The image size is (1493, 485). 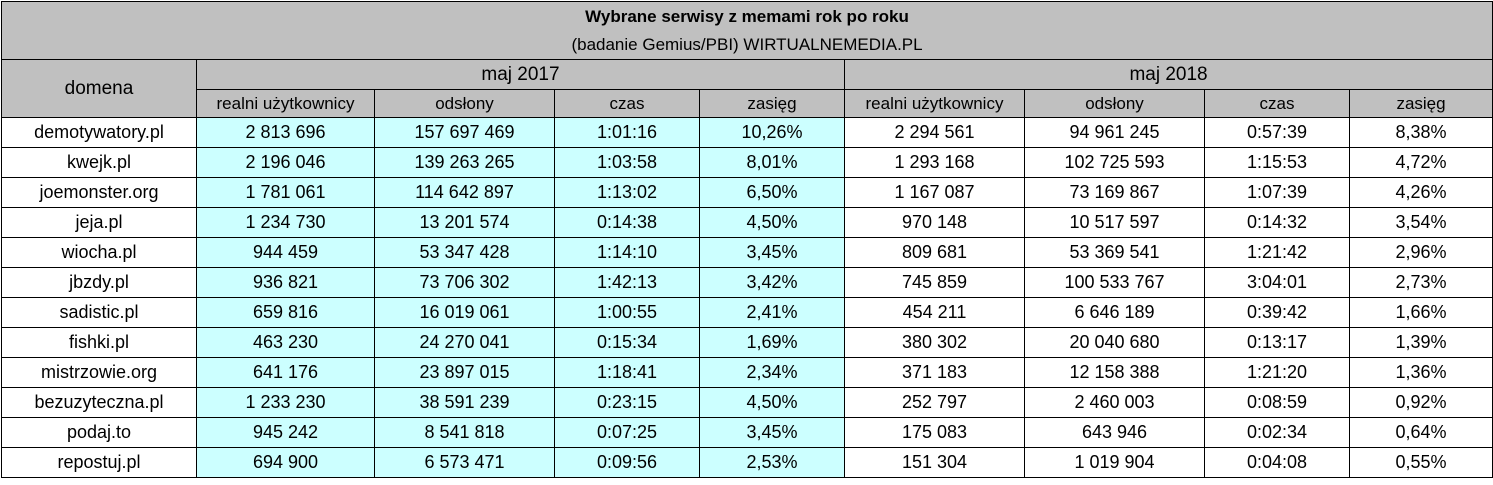 I want to click on 2017-time-cell: 1:00:55, so click(x=627, y=312).